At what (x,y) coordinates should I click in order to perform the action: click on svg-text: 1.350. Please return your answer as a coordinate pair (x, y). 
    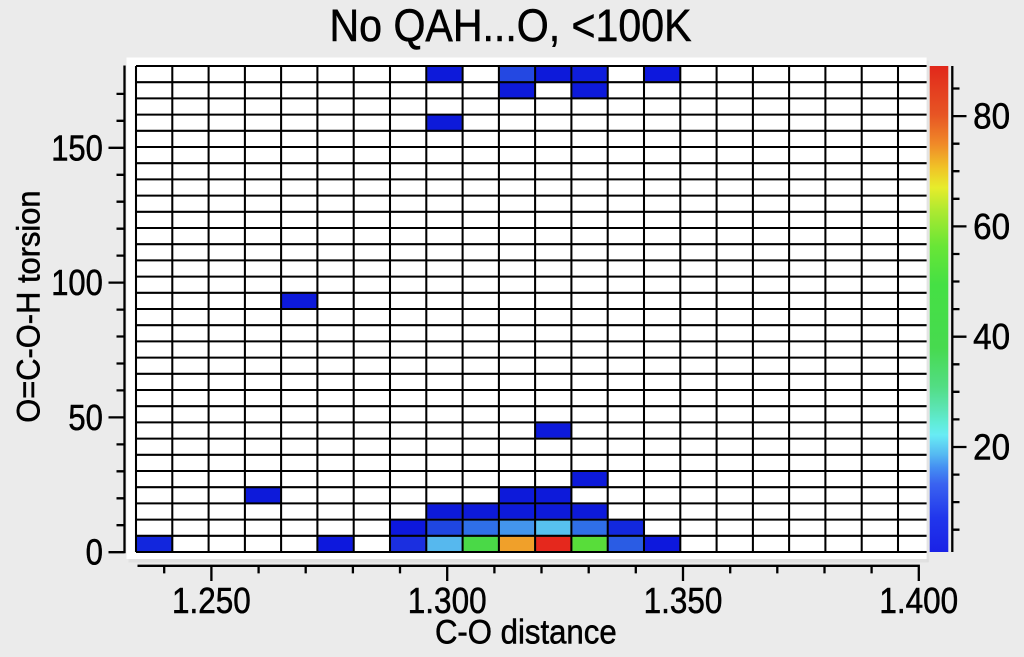
    Looking at the image, I should click on (683, 600).